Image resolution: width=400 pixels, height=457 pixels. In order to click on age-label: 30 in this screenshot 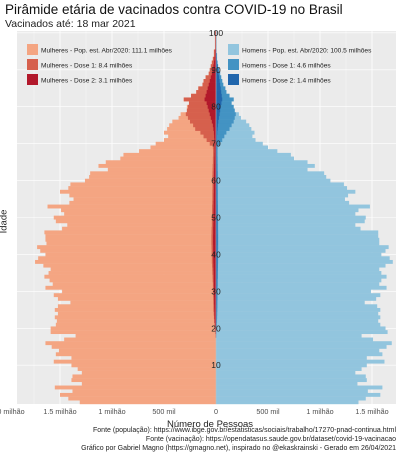, I will do `click(216, 291)`.